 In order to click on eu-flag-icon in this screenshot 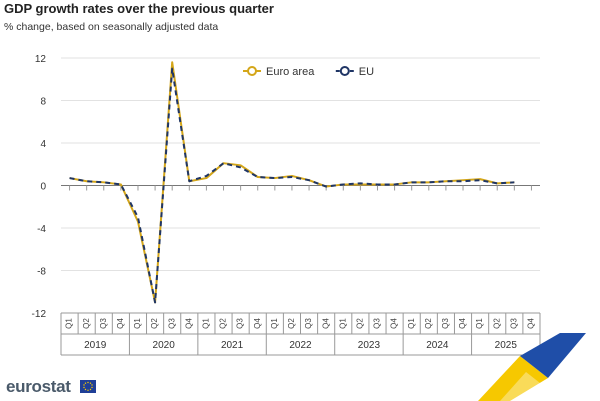, I will do `click(88, 386)`.